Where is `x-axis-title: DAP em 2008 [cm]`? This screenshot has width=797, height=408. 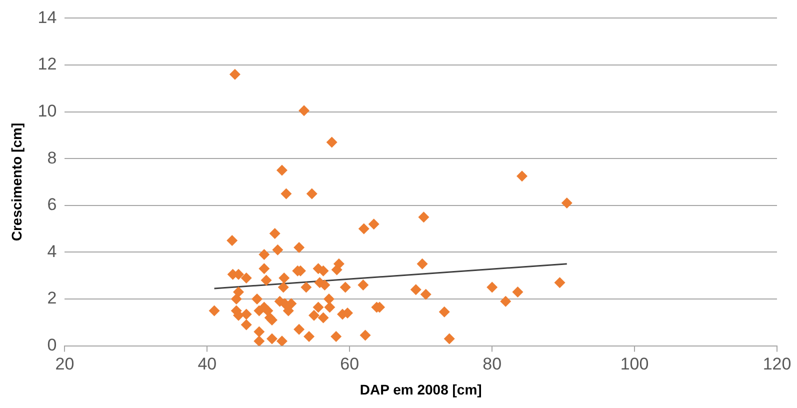
x-axis-title: DAP em 2008 [cm] is located at coordinates (421, 389).